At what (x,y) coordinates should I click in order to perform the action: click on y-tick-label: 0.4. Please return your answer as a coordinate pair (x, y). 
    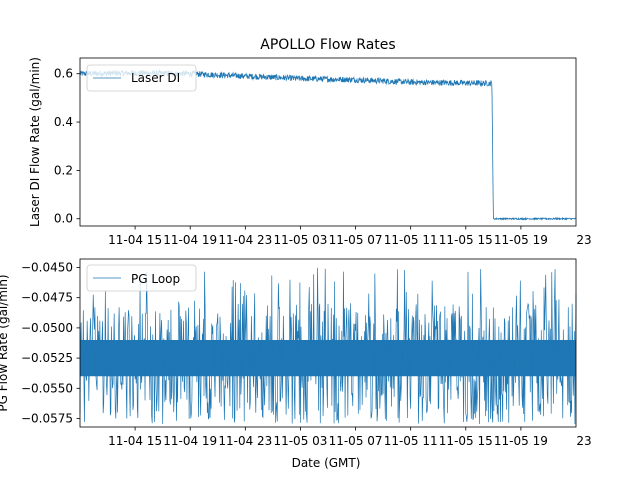
    Looking at the image, I should click on (63, 122).